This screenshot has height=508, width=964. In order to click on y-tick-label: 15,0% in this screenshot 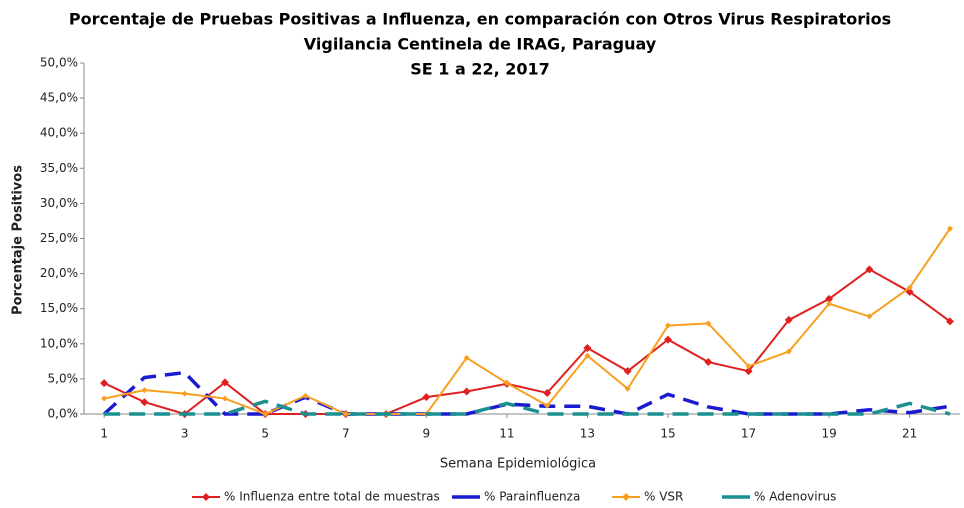, I will do `click(59, 308)`.